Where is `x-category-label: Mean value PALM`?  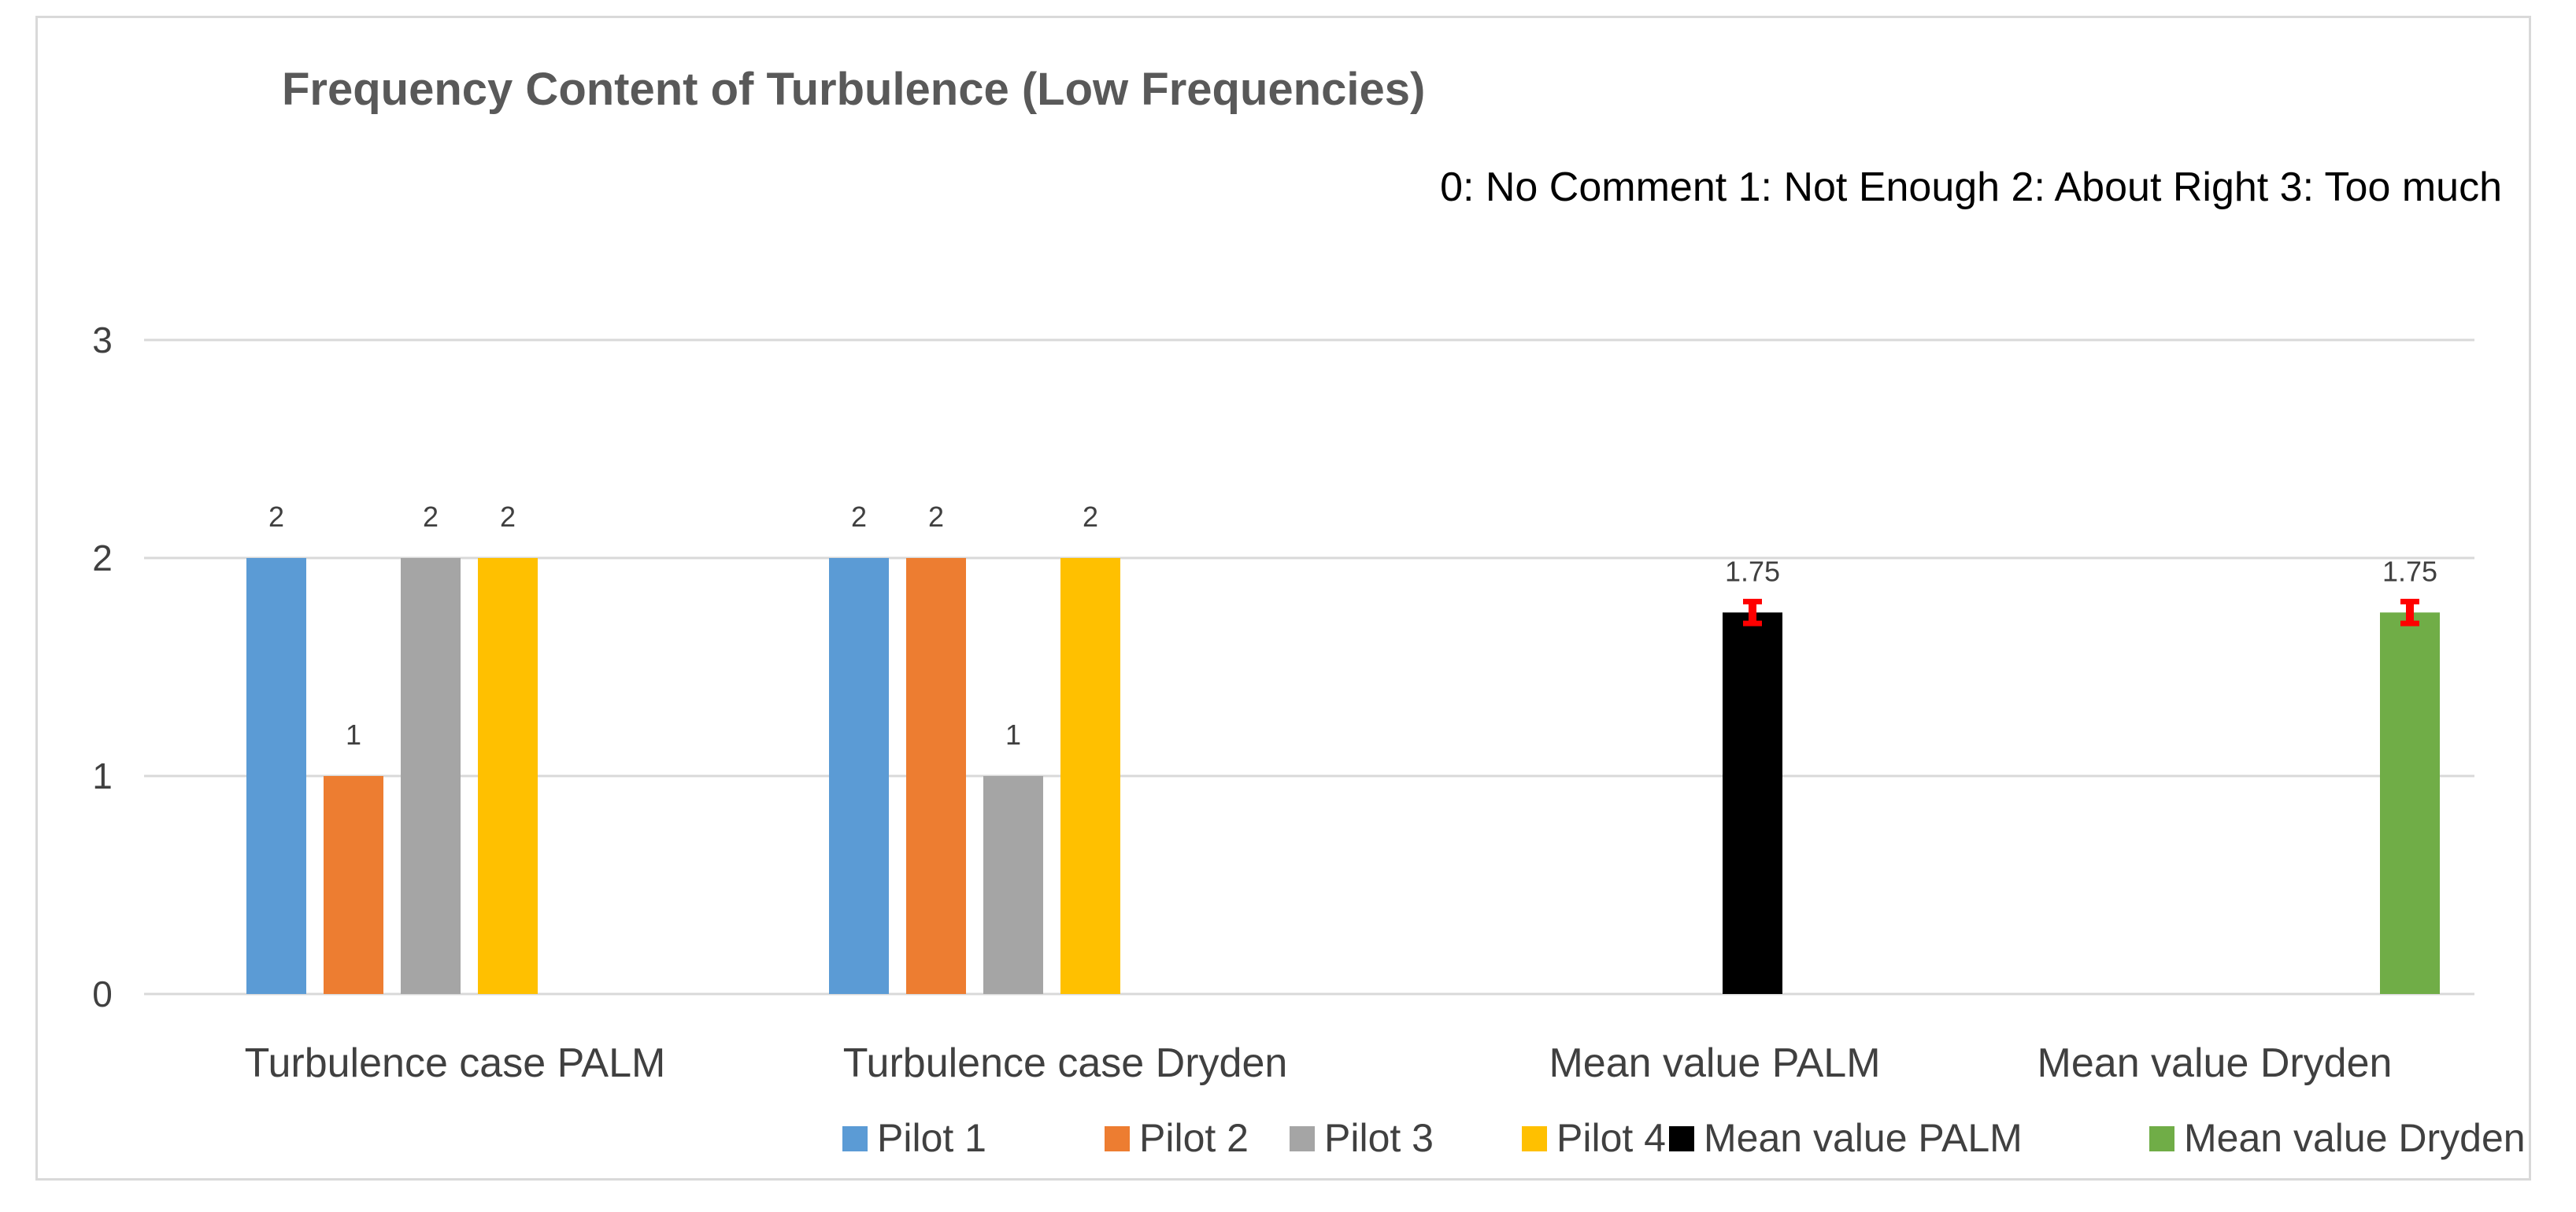 x-category-label: Mean value PALM is located at coordinates (1714, 1063).